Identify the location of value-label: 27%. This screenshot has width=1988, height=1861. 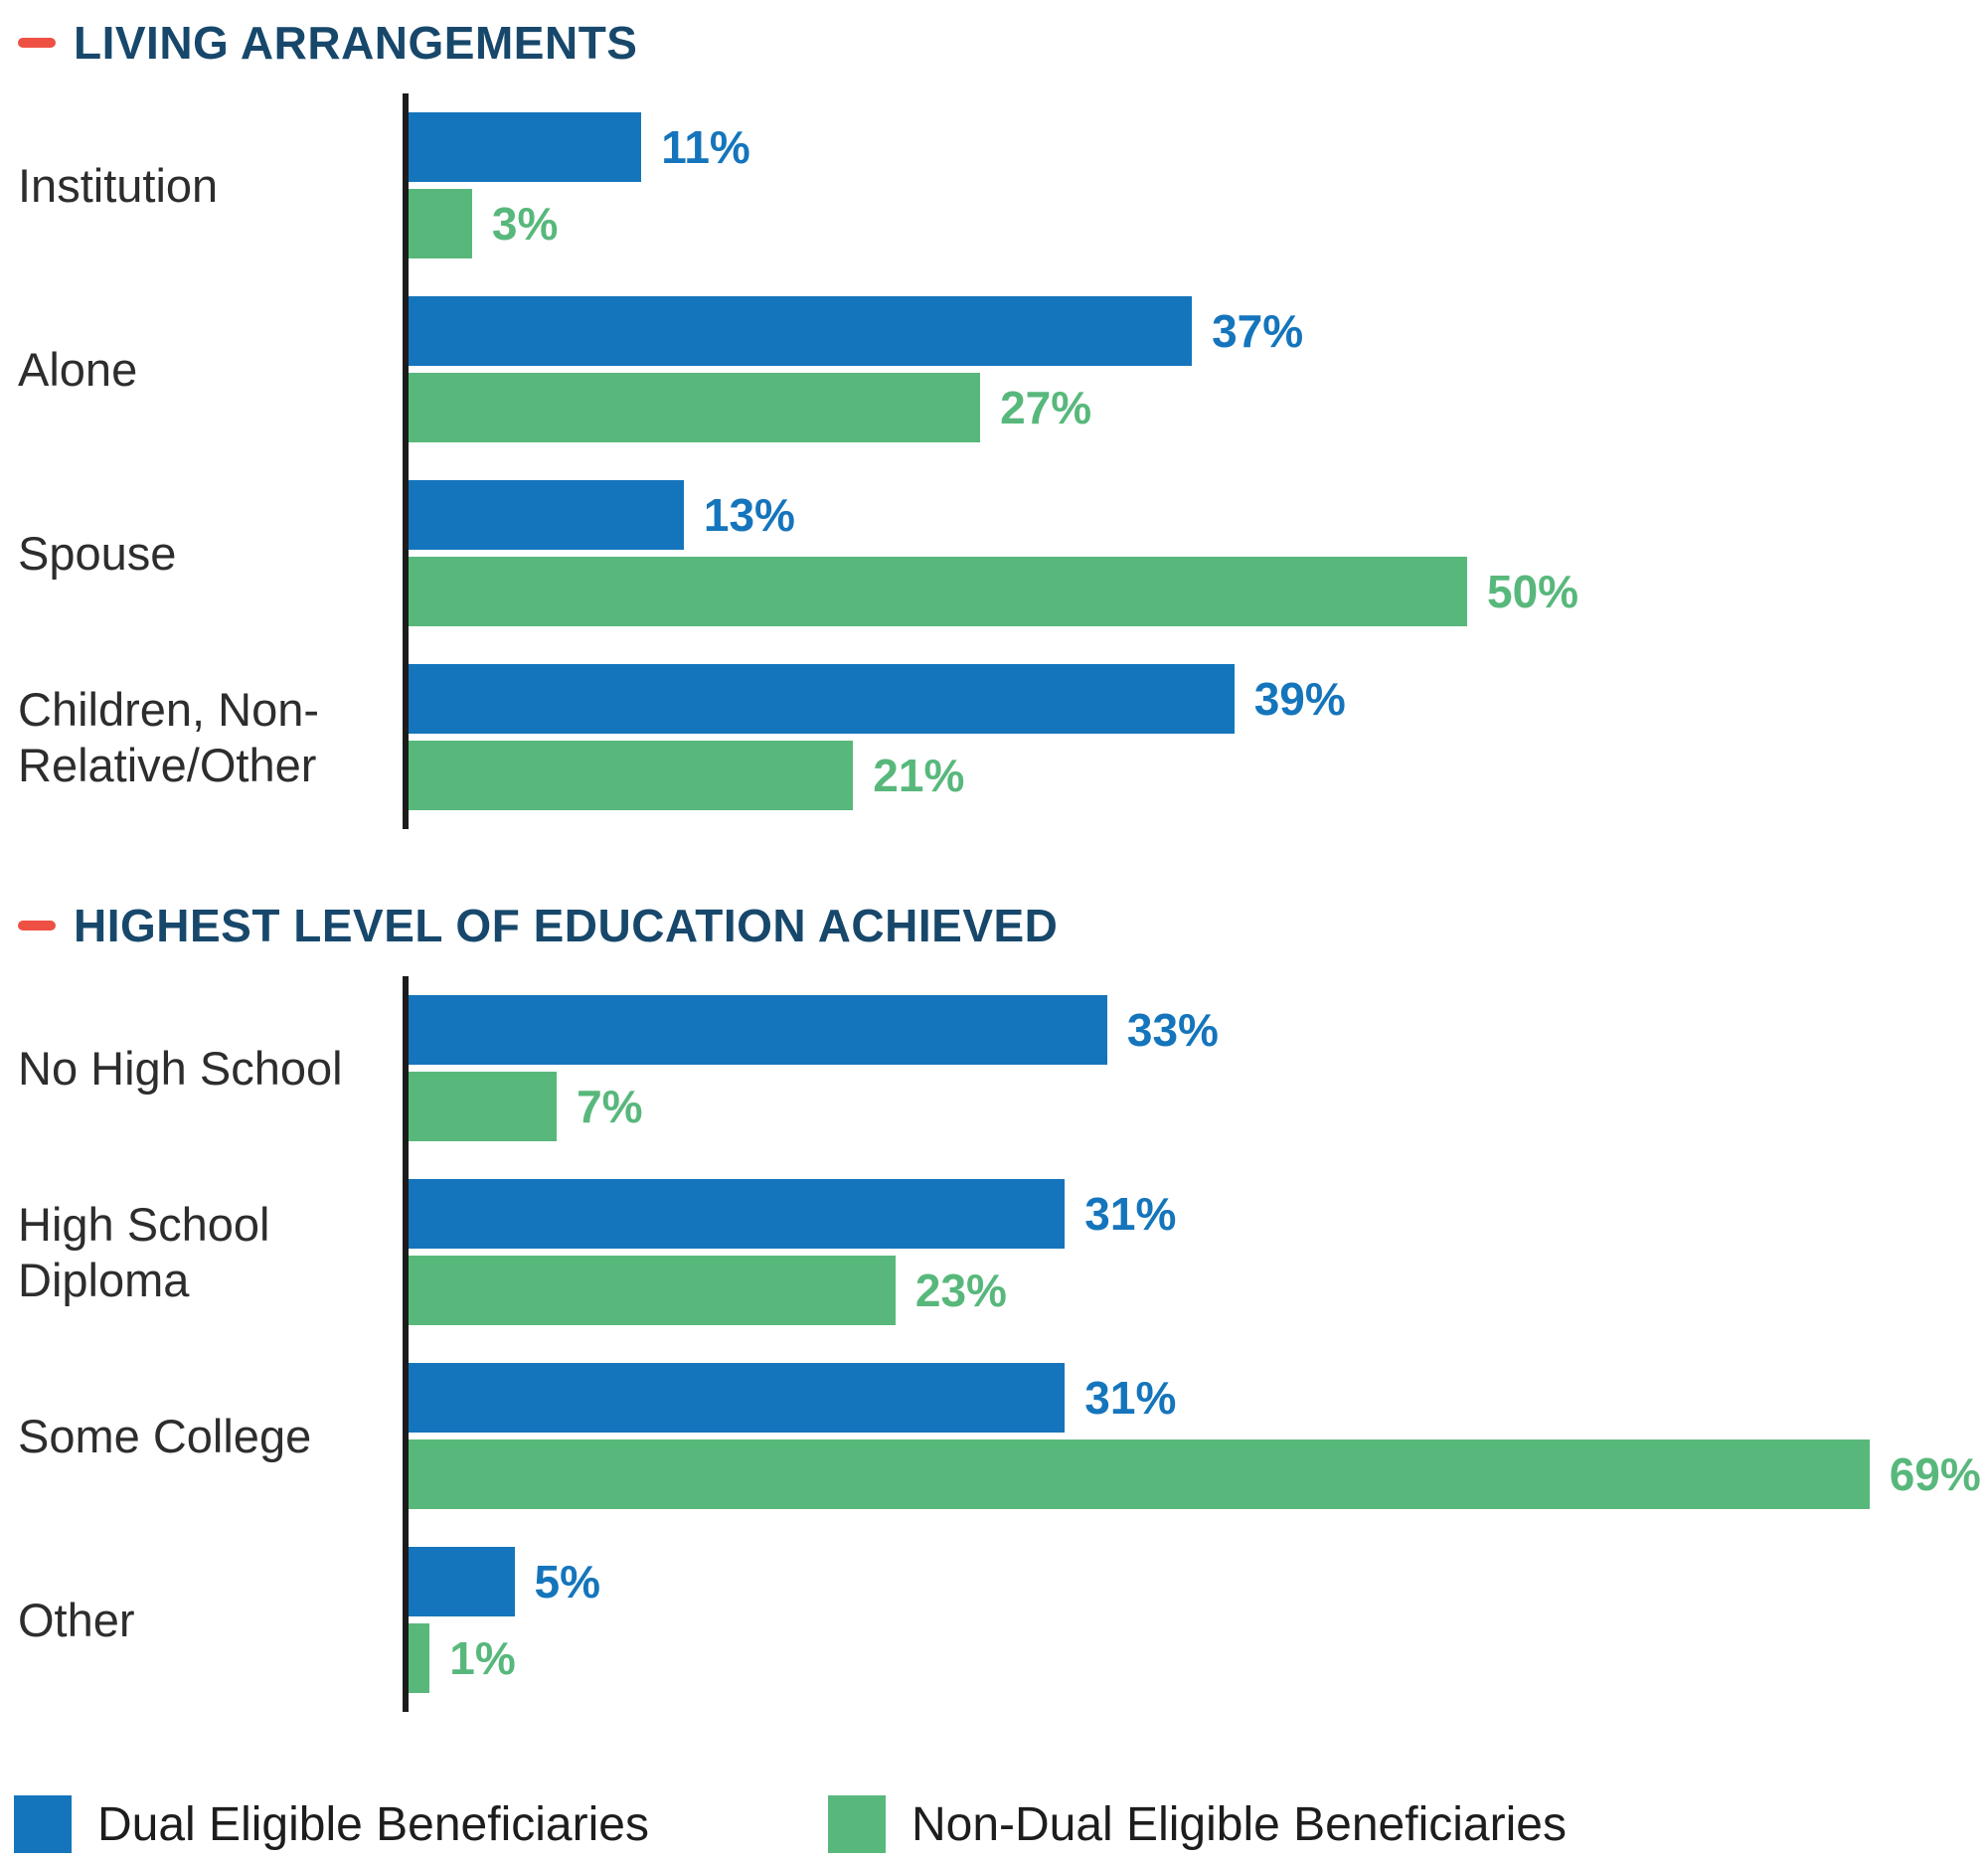
(1046, 407).